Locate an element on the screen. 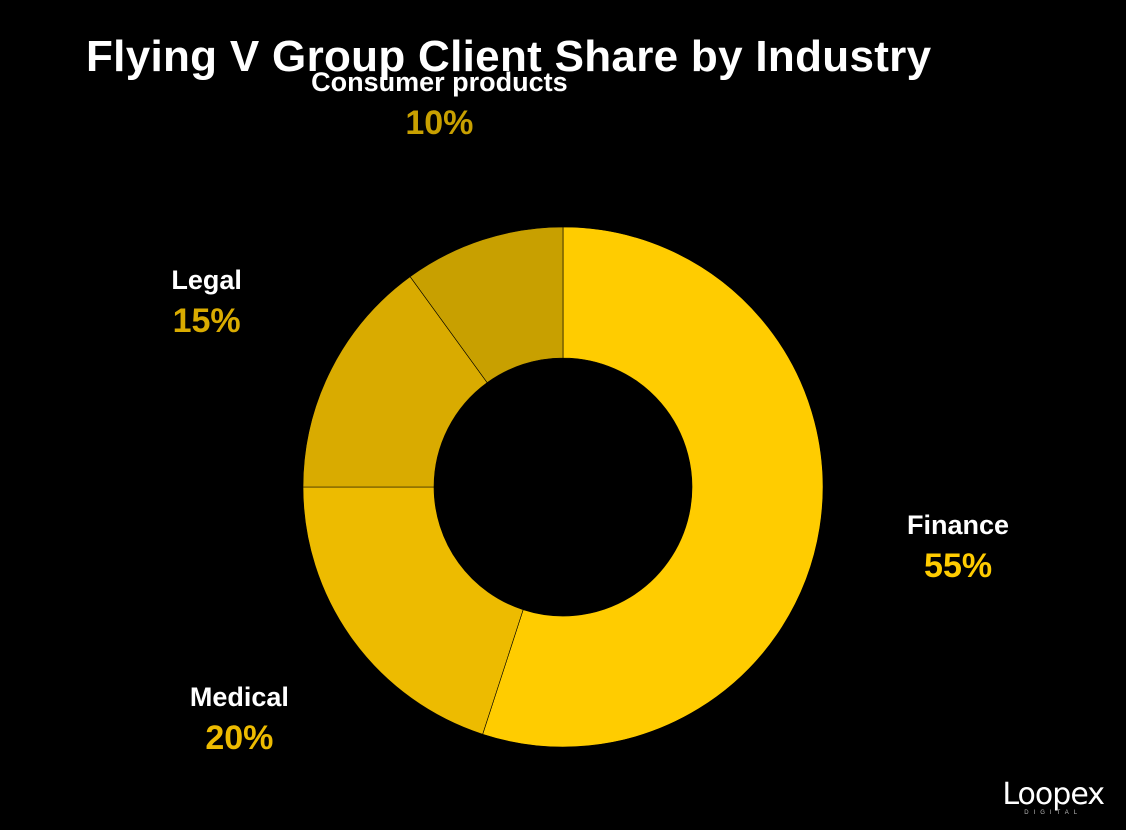 The image size is (1126, 830). label-finance: Finance 55% is located at coordinates (958, 548).